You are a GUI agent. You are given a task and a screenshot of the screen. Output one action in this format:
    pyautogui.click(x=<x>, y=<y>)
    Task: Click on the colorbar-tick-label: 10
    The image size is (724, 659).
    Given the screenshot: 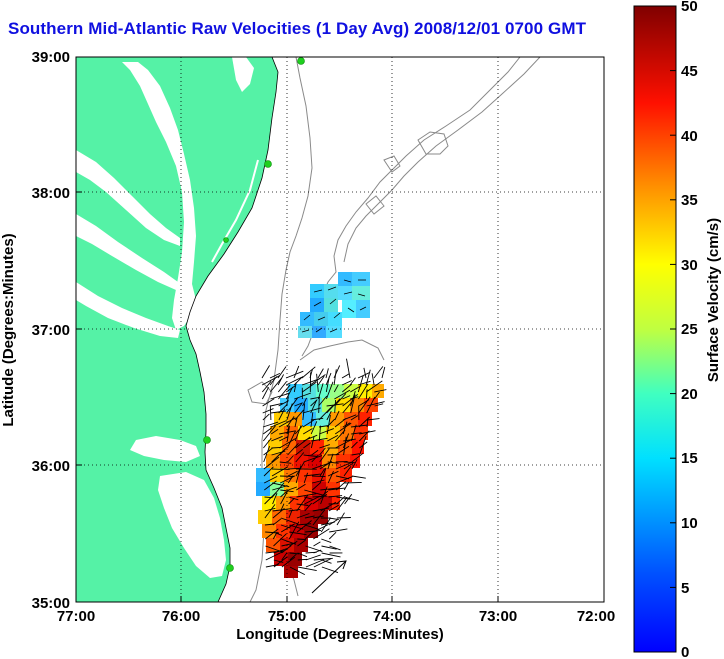 What is the action you would take?
    pyautogui.click(x=689, y=523)
    